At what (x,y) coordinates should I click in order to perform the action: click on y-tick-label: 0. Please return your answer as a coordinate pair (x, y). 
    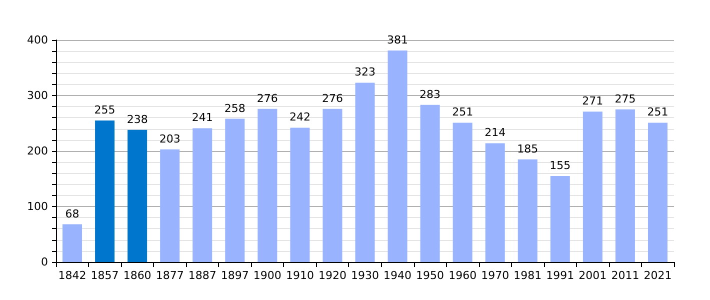
    Looking at the image, I should click on (44, 262).